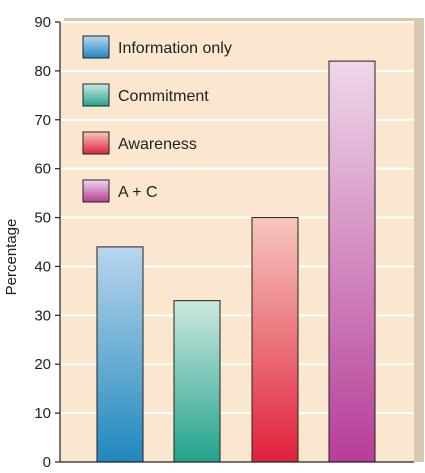 The image size is (425, 473). I want to click on y-tick-label-30: 30, so click(42, 315).